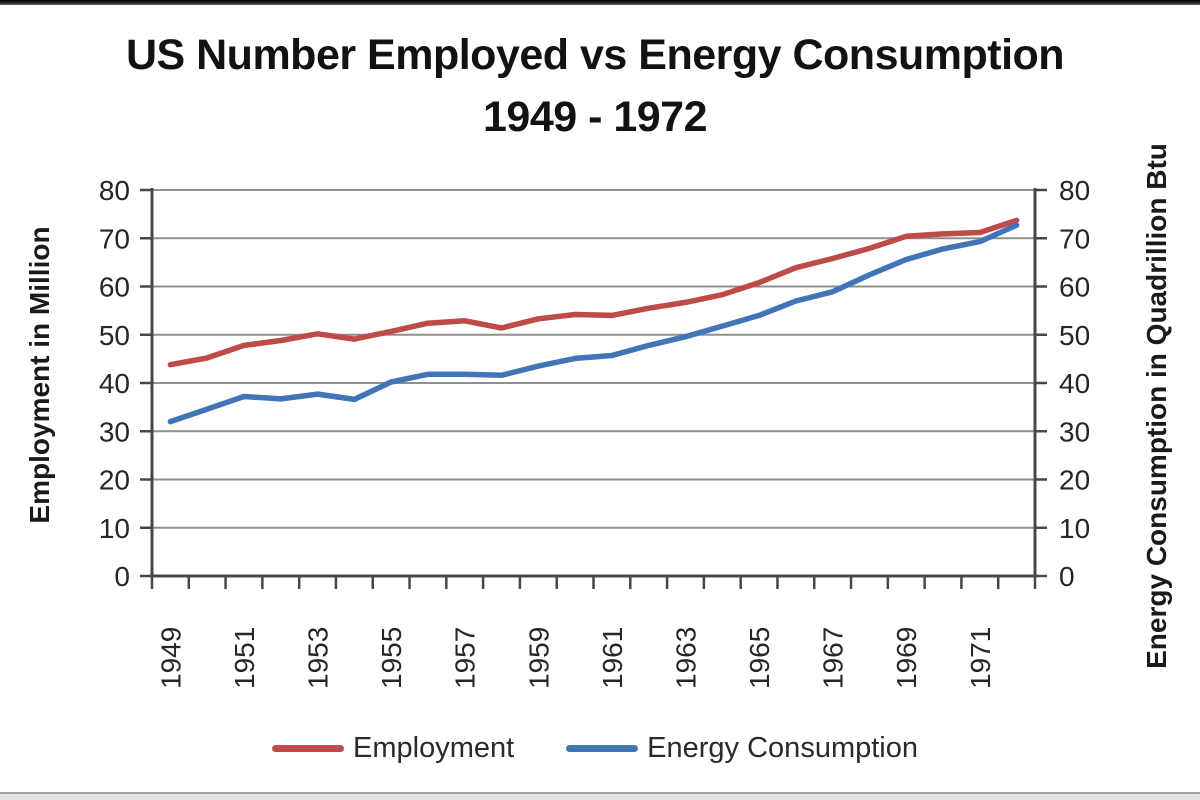 This screenshot has width=1200, height=800. Describe the element at coordinates (1074, 238) in the screenshot. I see `right-axis-tick-label: 70` at that location.